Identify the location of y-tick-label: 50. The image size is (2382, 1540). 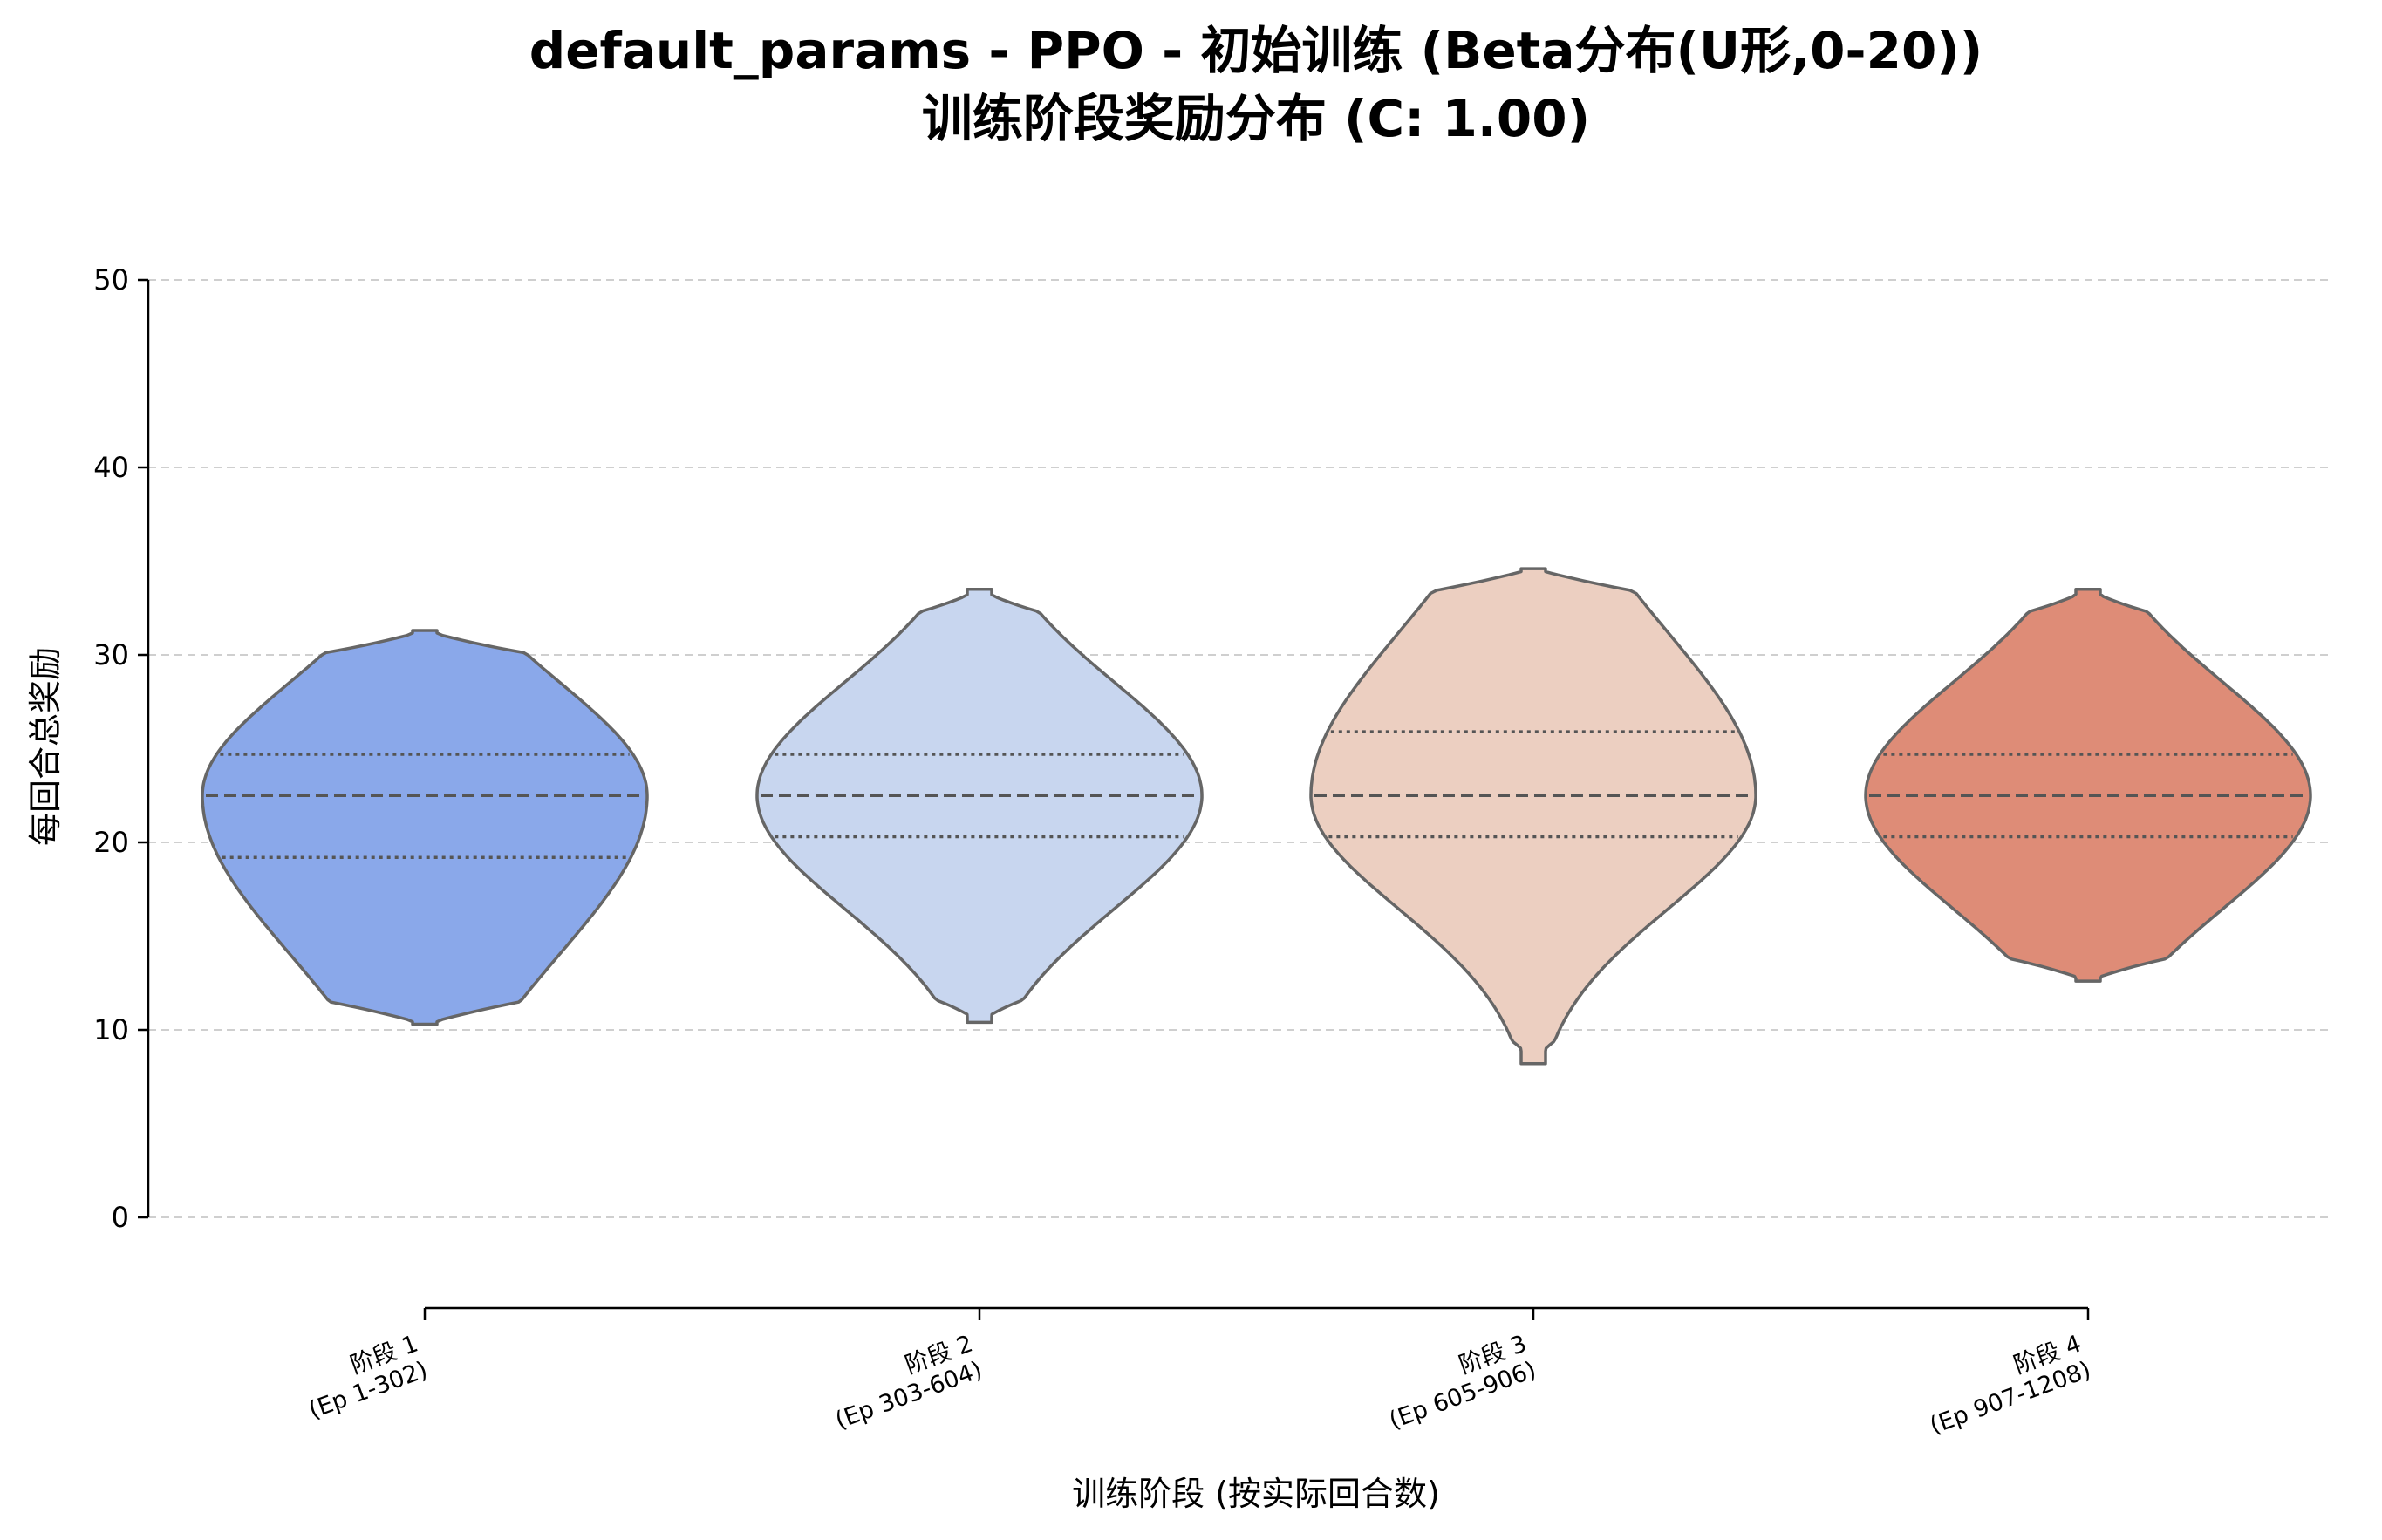
(111, 279).